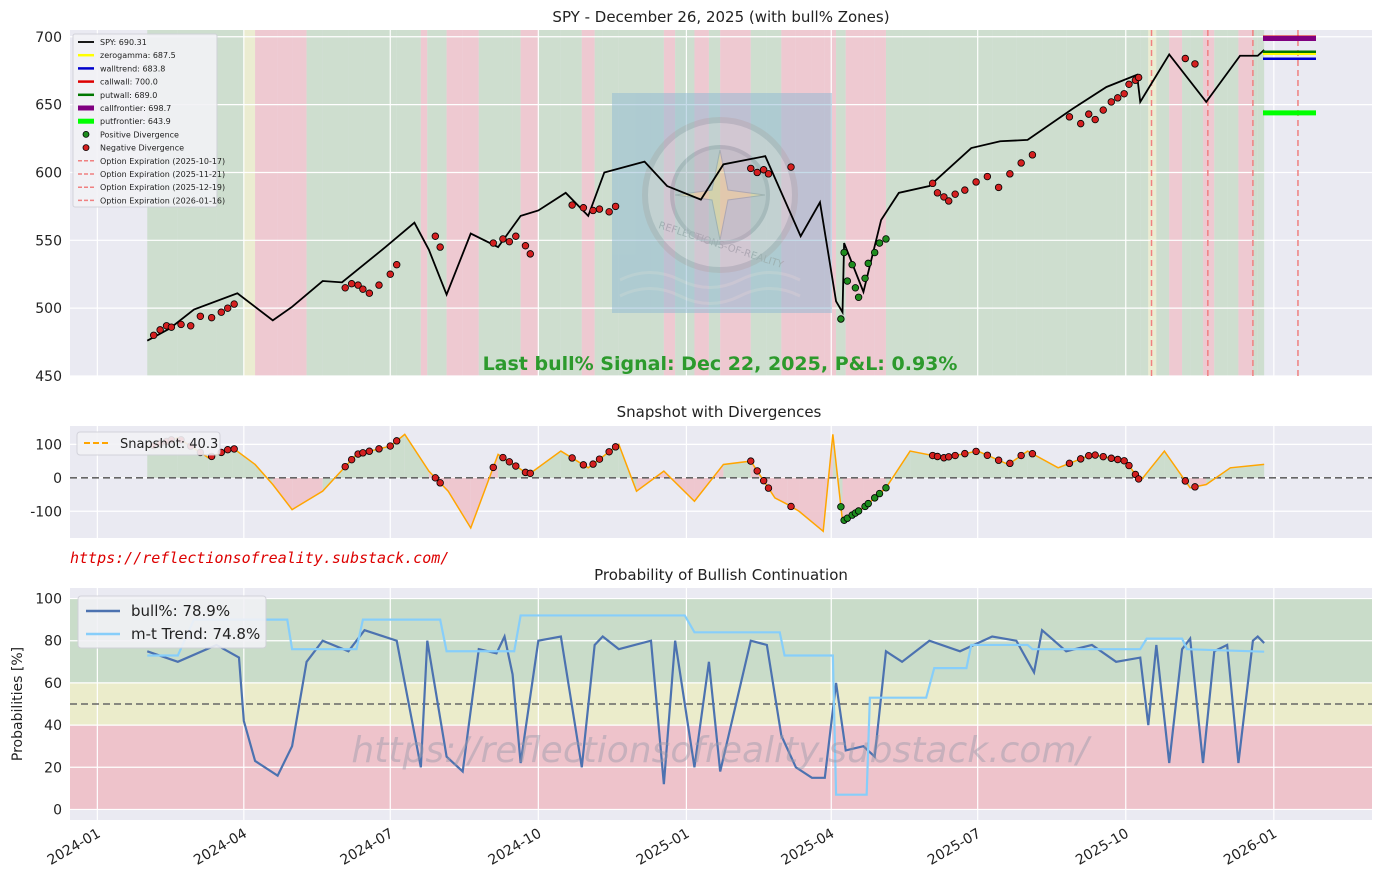 The width and height of the screenshot is (1383, 883). I want to click on y-tick-label: 650, so click(48, 106).